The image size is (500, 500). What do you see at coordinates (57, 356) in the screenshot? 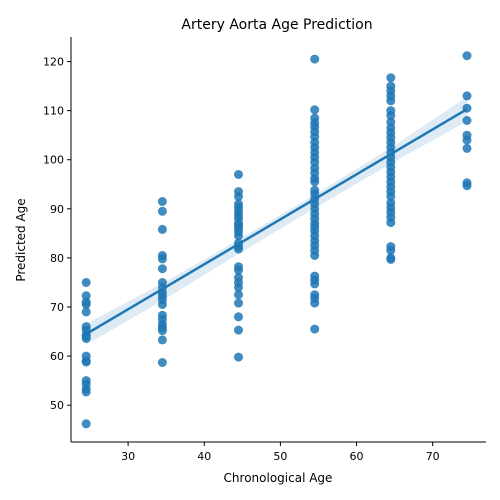
I see `y-tick-label: 60` at bounding box center [57, 356].